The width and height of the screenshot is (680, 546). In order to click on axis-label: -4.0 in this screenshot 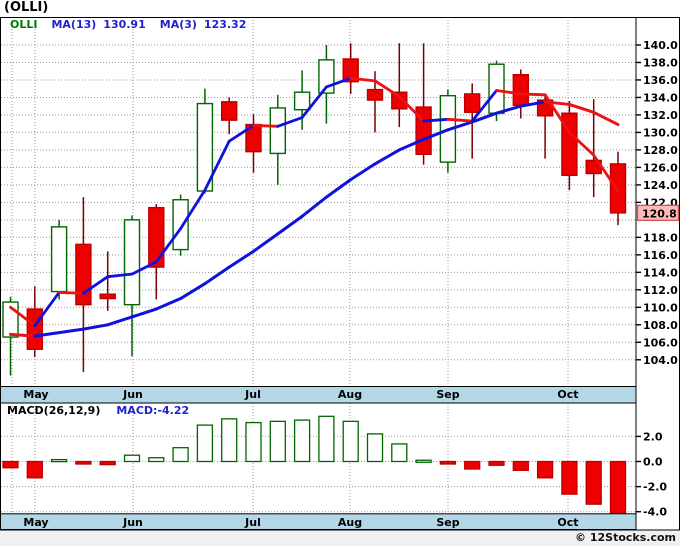, I will do `click(655, 512)`.